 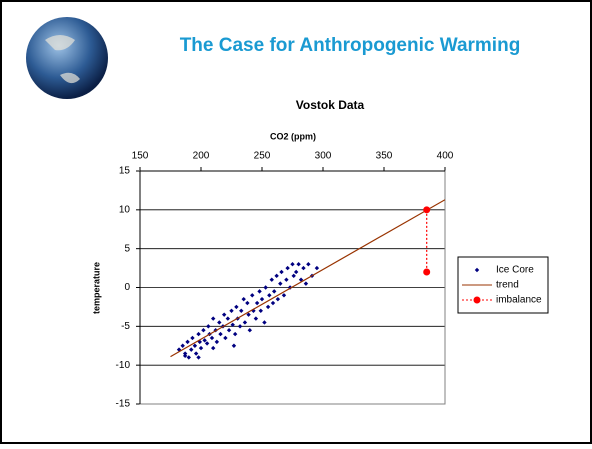 What do you see at coordinates (123, 404) in the screenshot?
I see `y-tick-label: -15` at bounding box center [123, 404].